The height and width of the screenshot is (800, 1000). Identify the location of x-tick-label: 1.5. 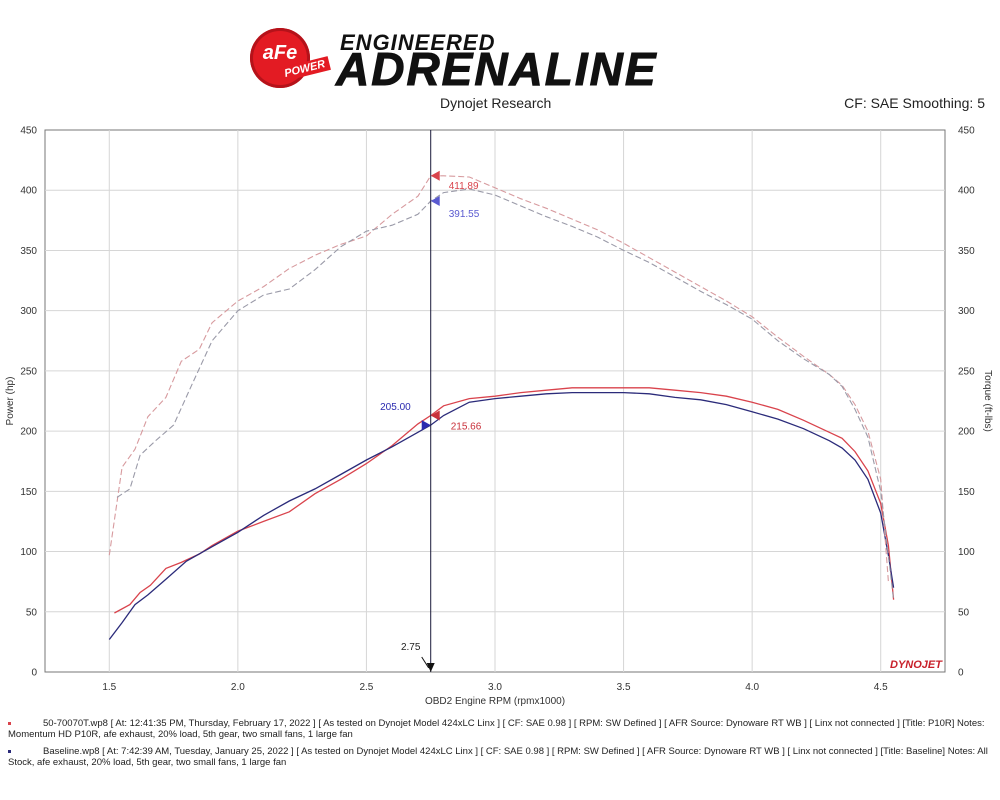
(109, 687).